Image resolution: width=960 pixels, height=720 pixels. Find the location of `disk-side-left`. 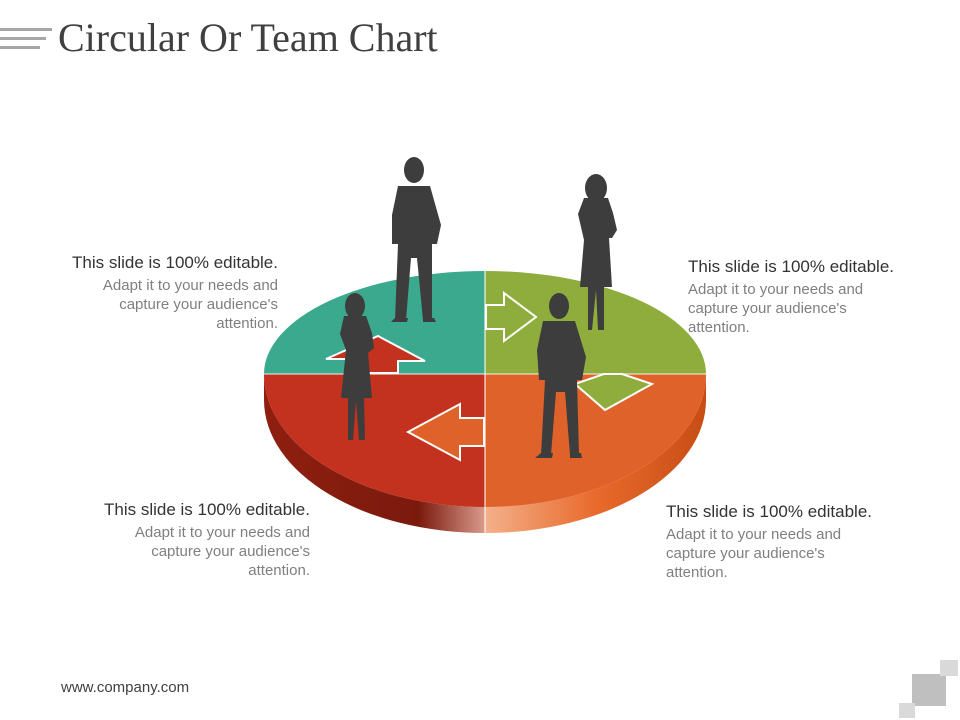

disk-side-left is located at coordinates (374, 453).